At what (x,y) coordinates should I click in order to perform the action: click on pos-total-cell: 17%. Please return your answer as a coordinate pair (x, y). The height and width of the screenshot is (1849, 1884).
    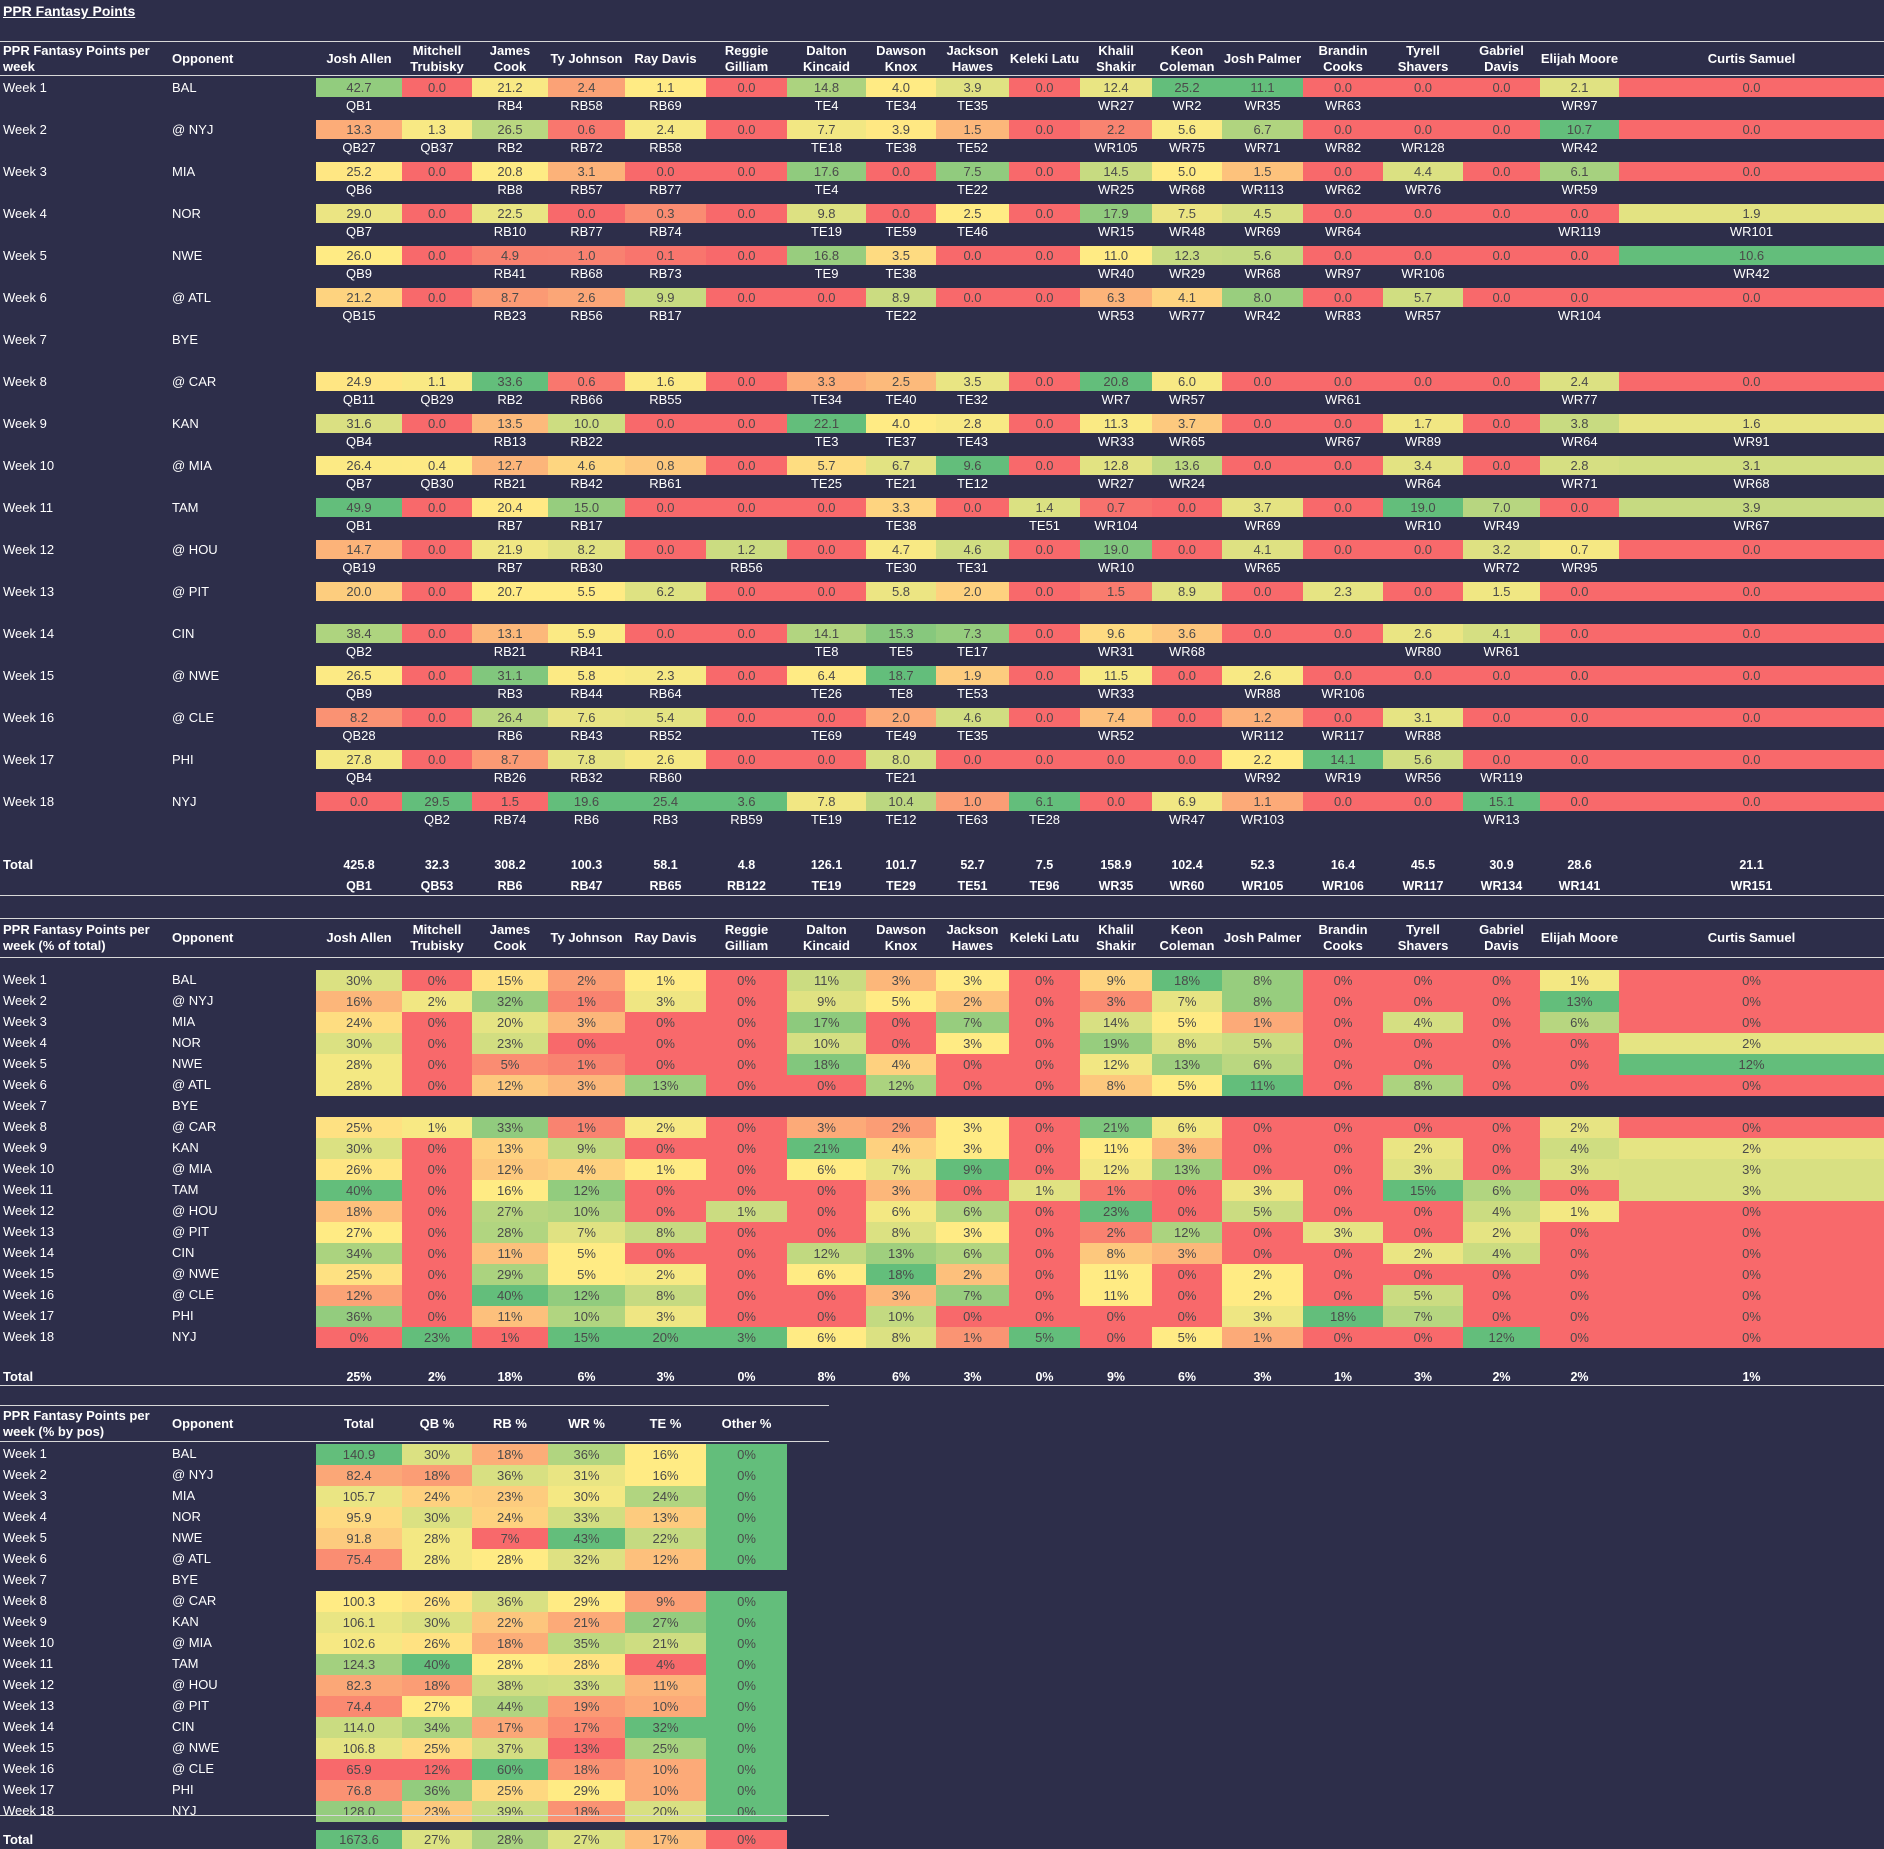
    Looking at the image, I should click on (665, 1839).